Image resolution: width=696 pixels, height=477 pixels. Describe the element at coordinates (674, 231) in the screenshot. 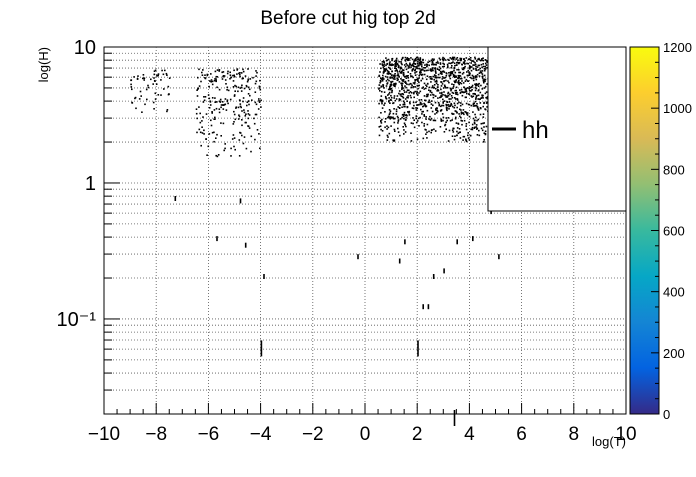

I see `colorbar-tick-label: 600` at that location.